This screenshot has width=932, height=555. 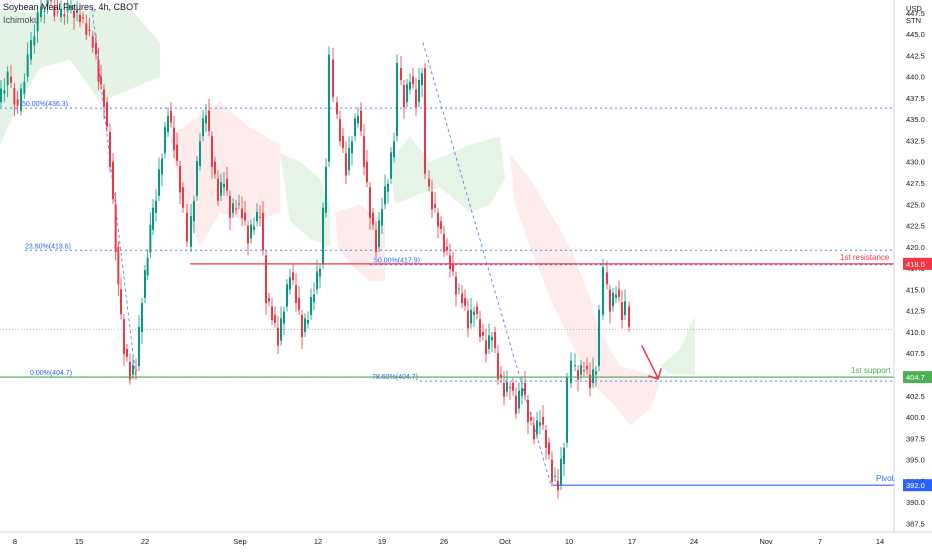 I want to click on unit-label: STN, so click(x=913, y=20).